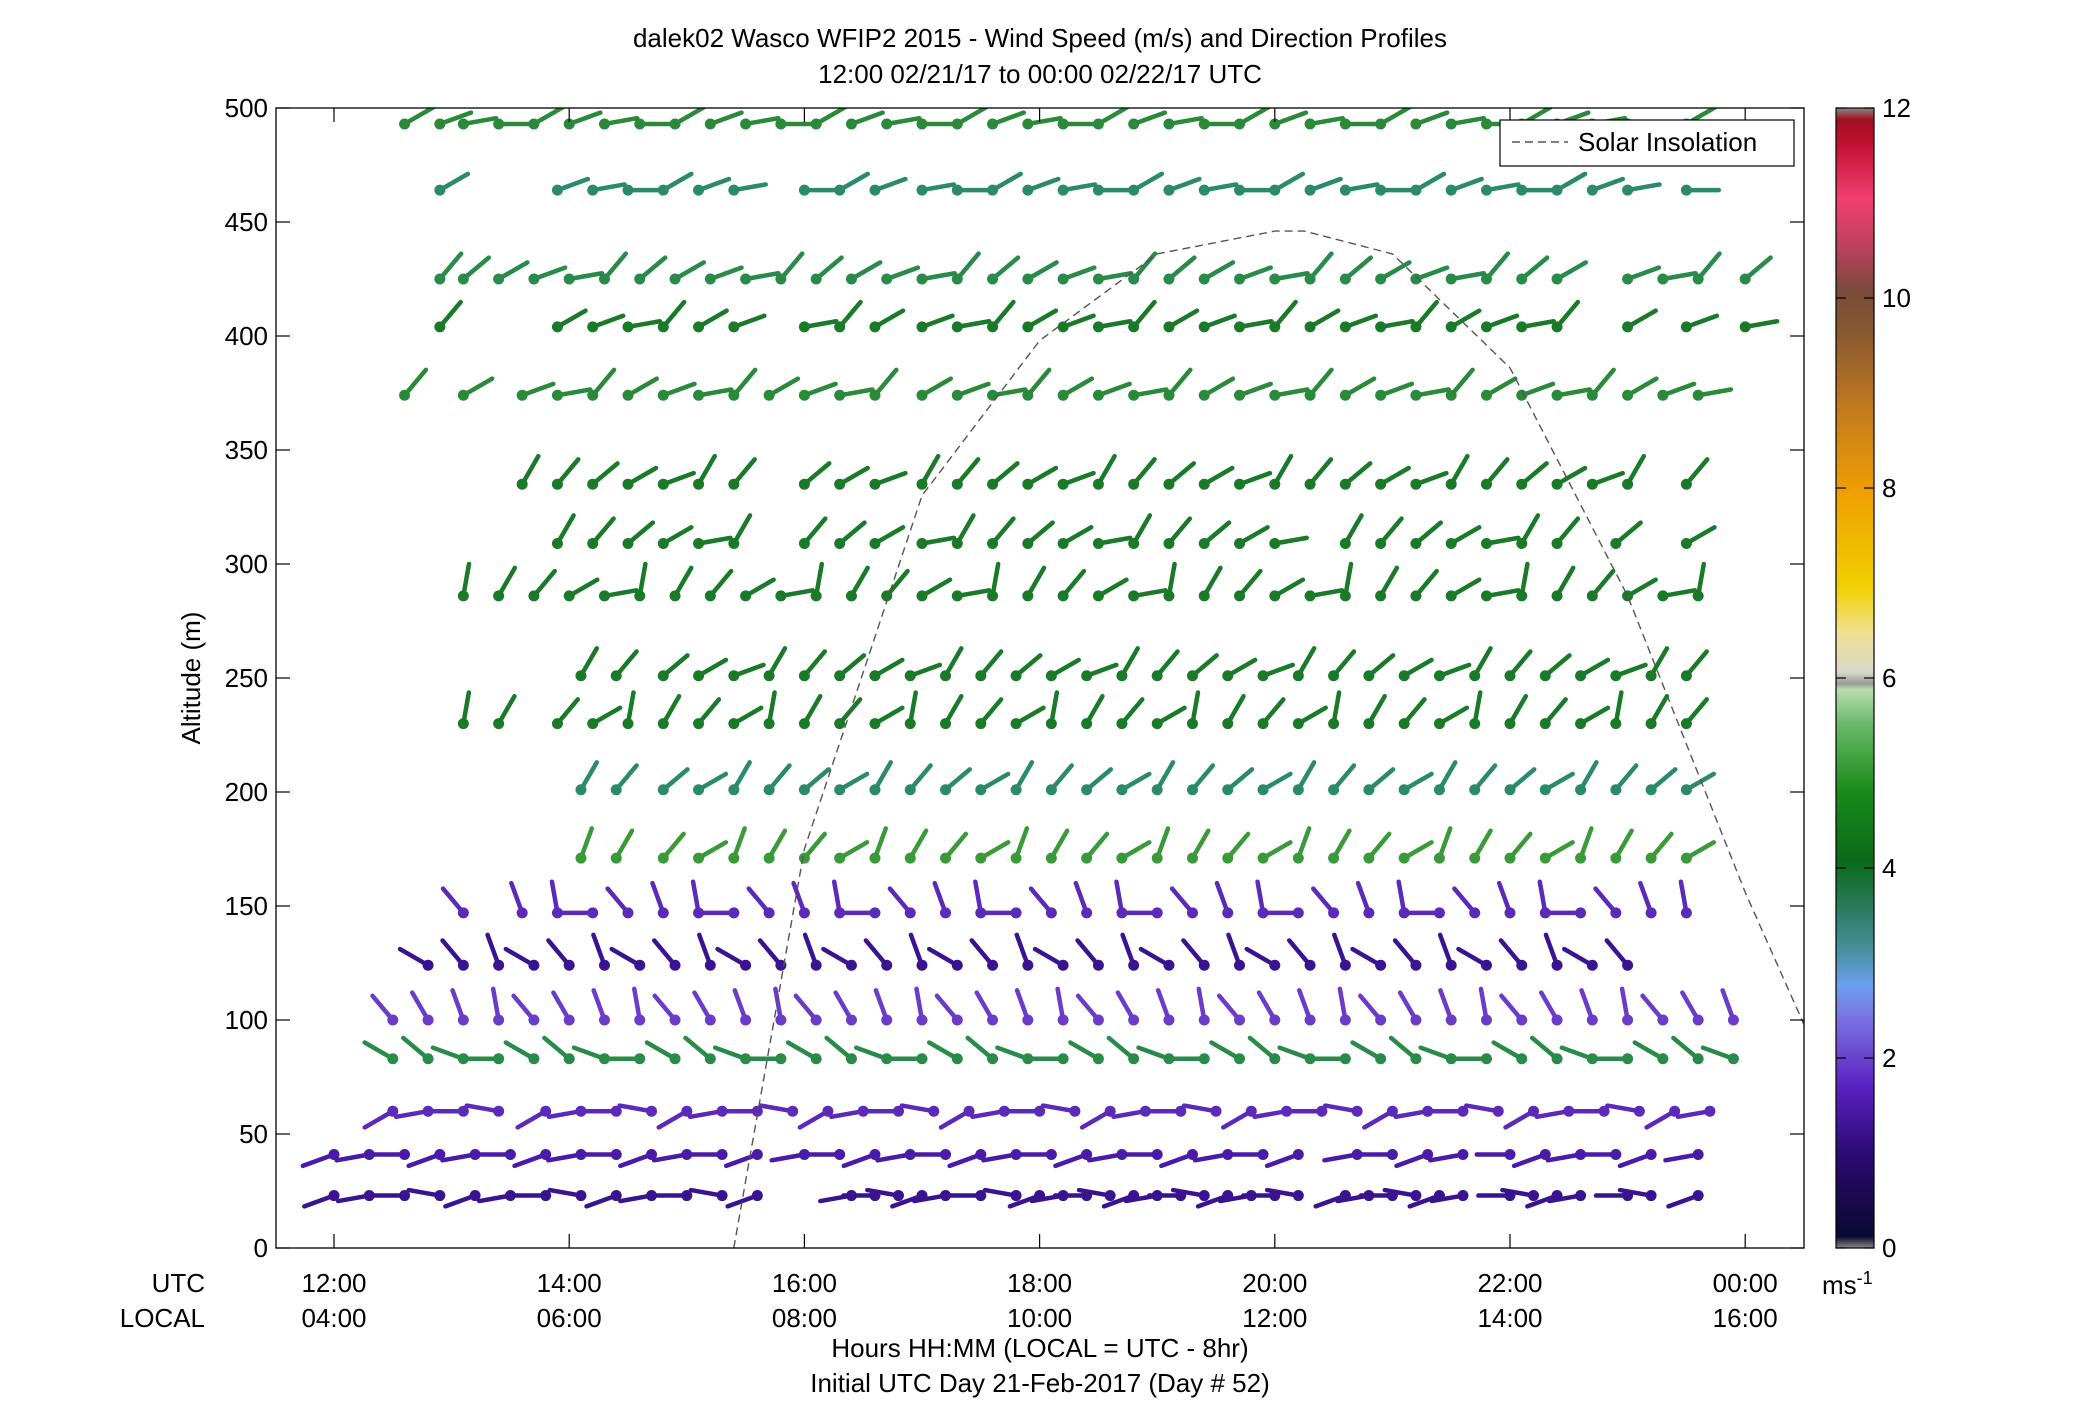  I want to click on colorbar-tick-label: 6, so click(1889, 678).